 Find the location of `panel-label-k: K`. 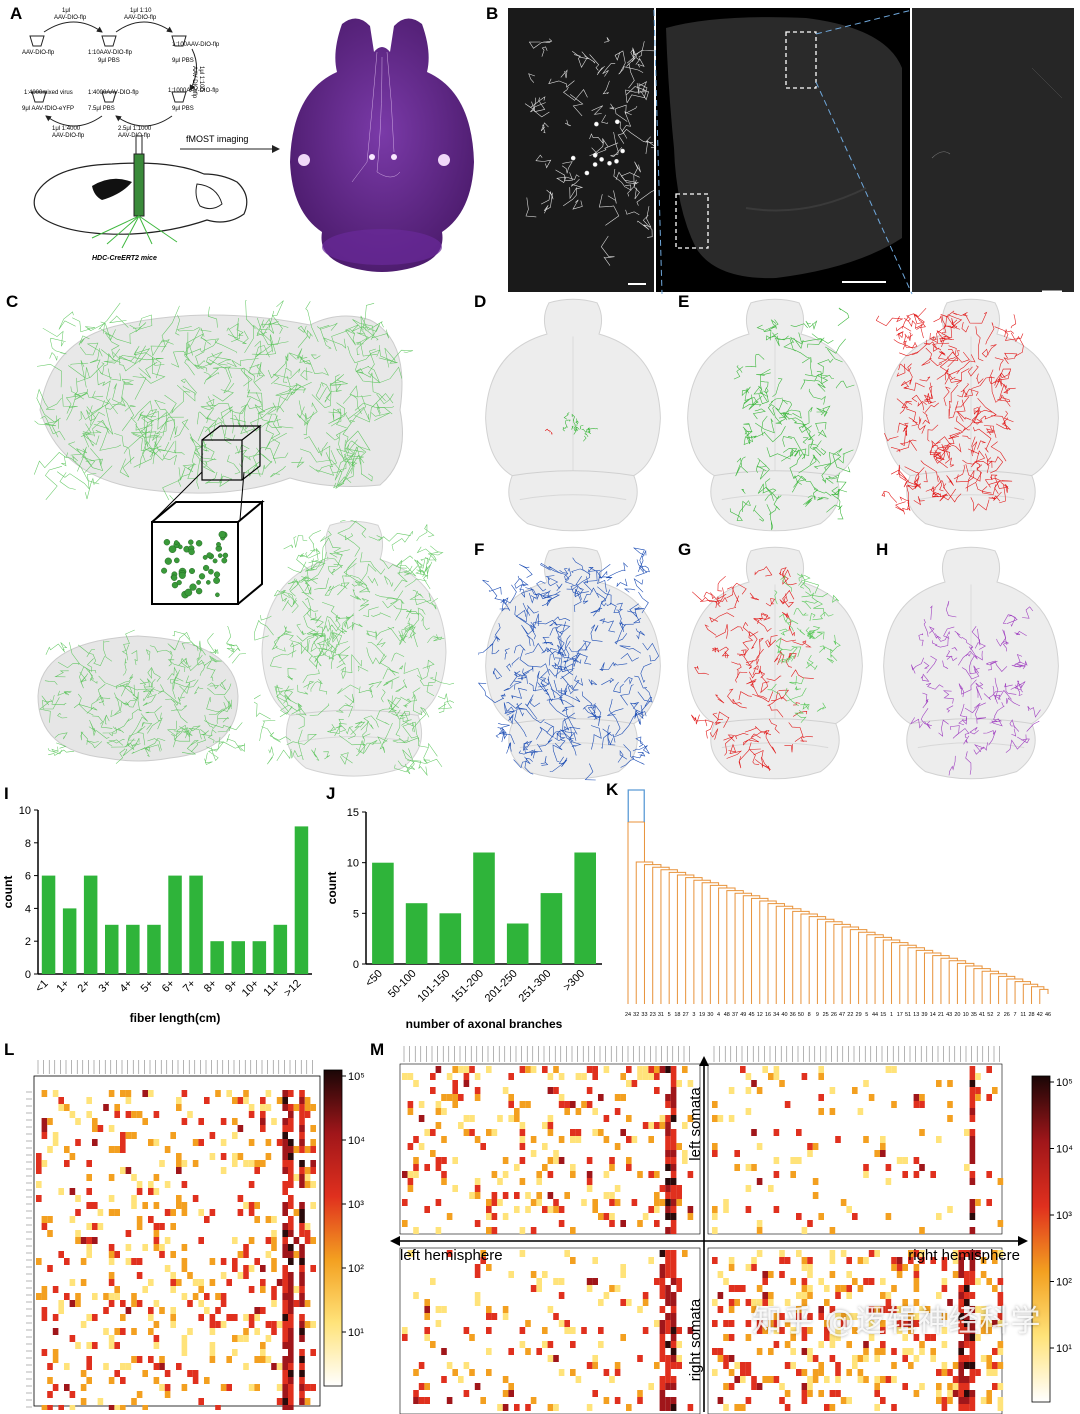

panel-label-k: K is located at coordinates (612, 789).